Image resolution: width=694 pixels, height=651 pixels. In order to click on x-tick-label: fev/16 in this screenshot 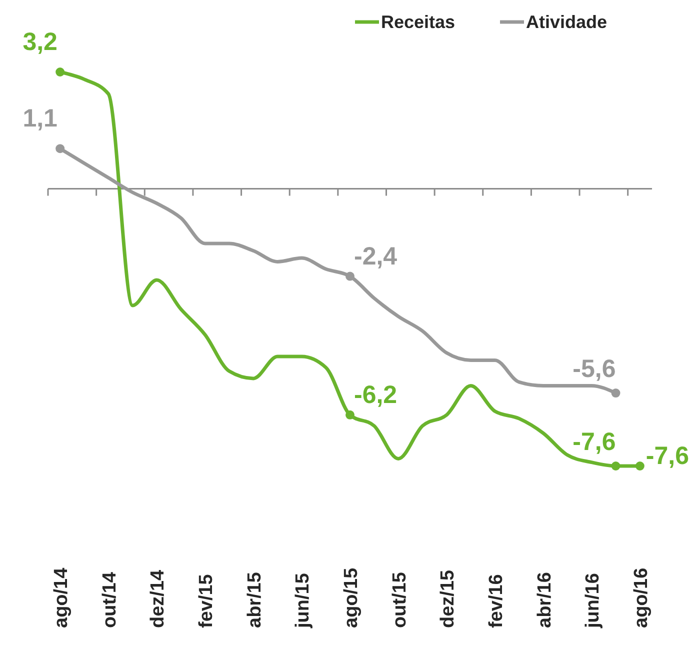, I will do `click(496, 601)`.